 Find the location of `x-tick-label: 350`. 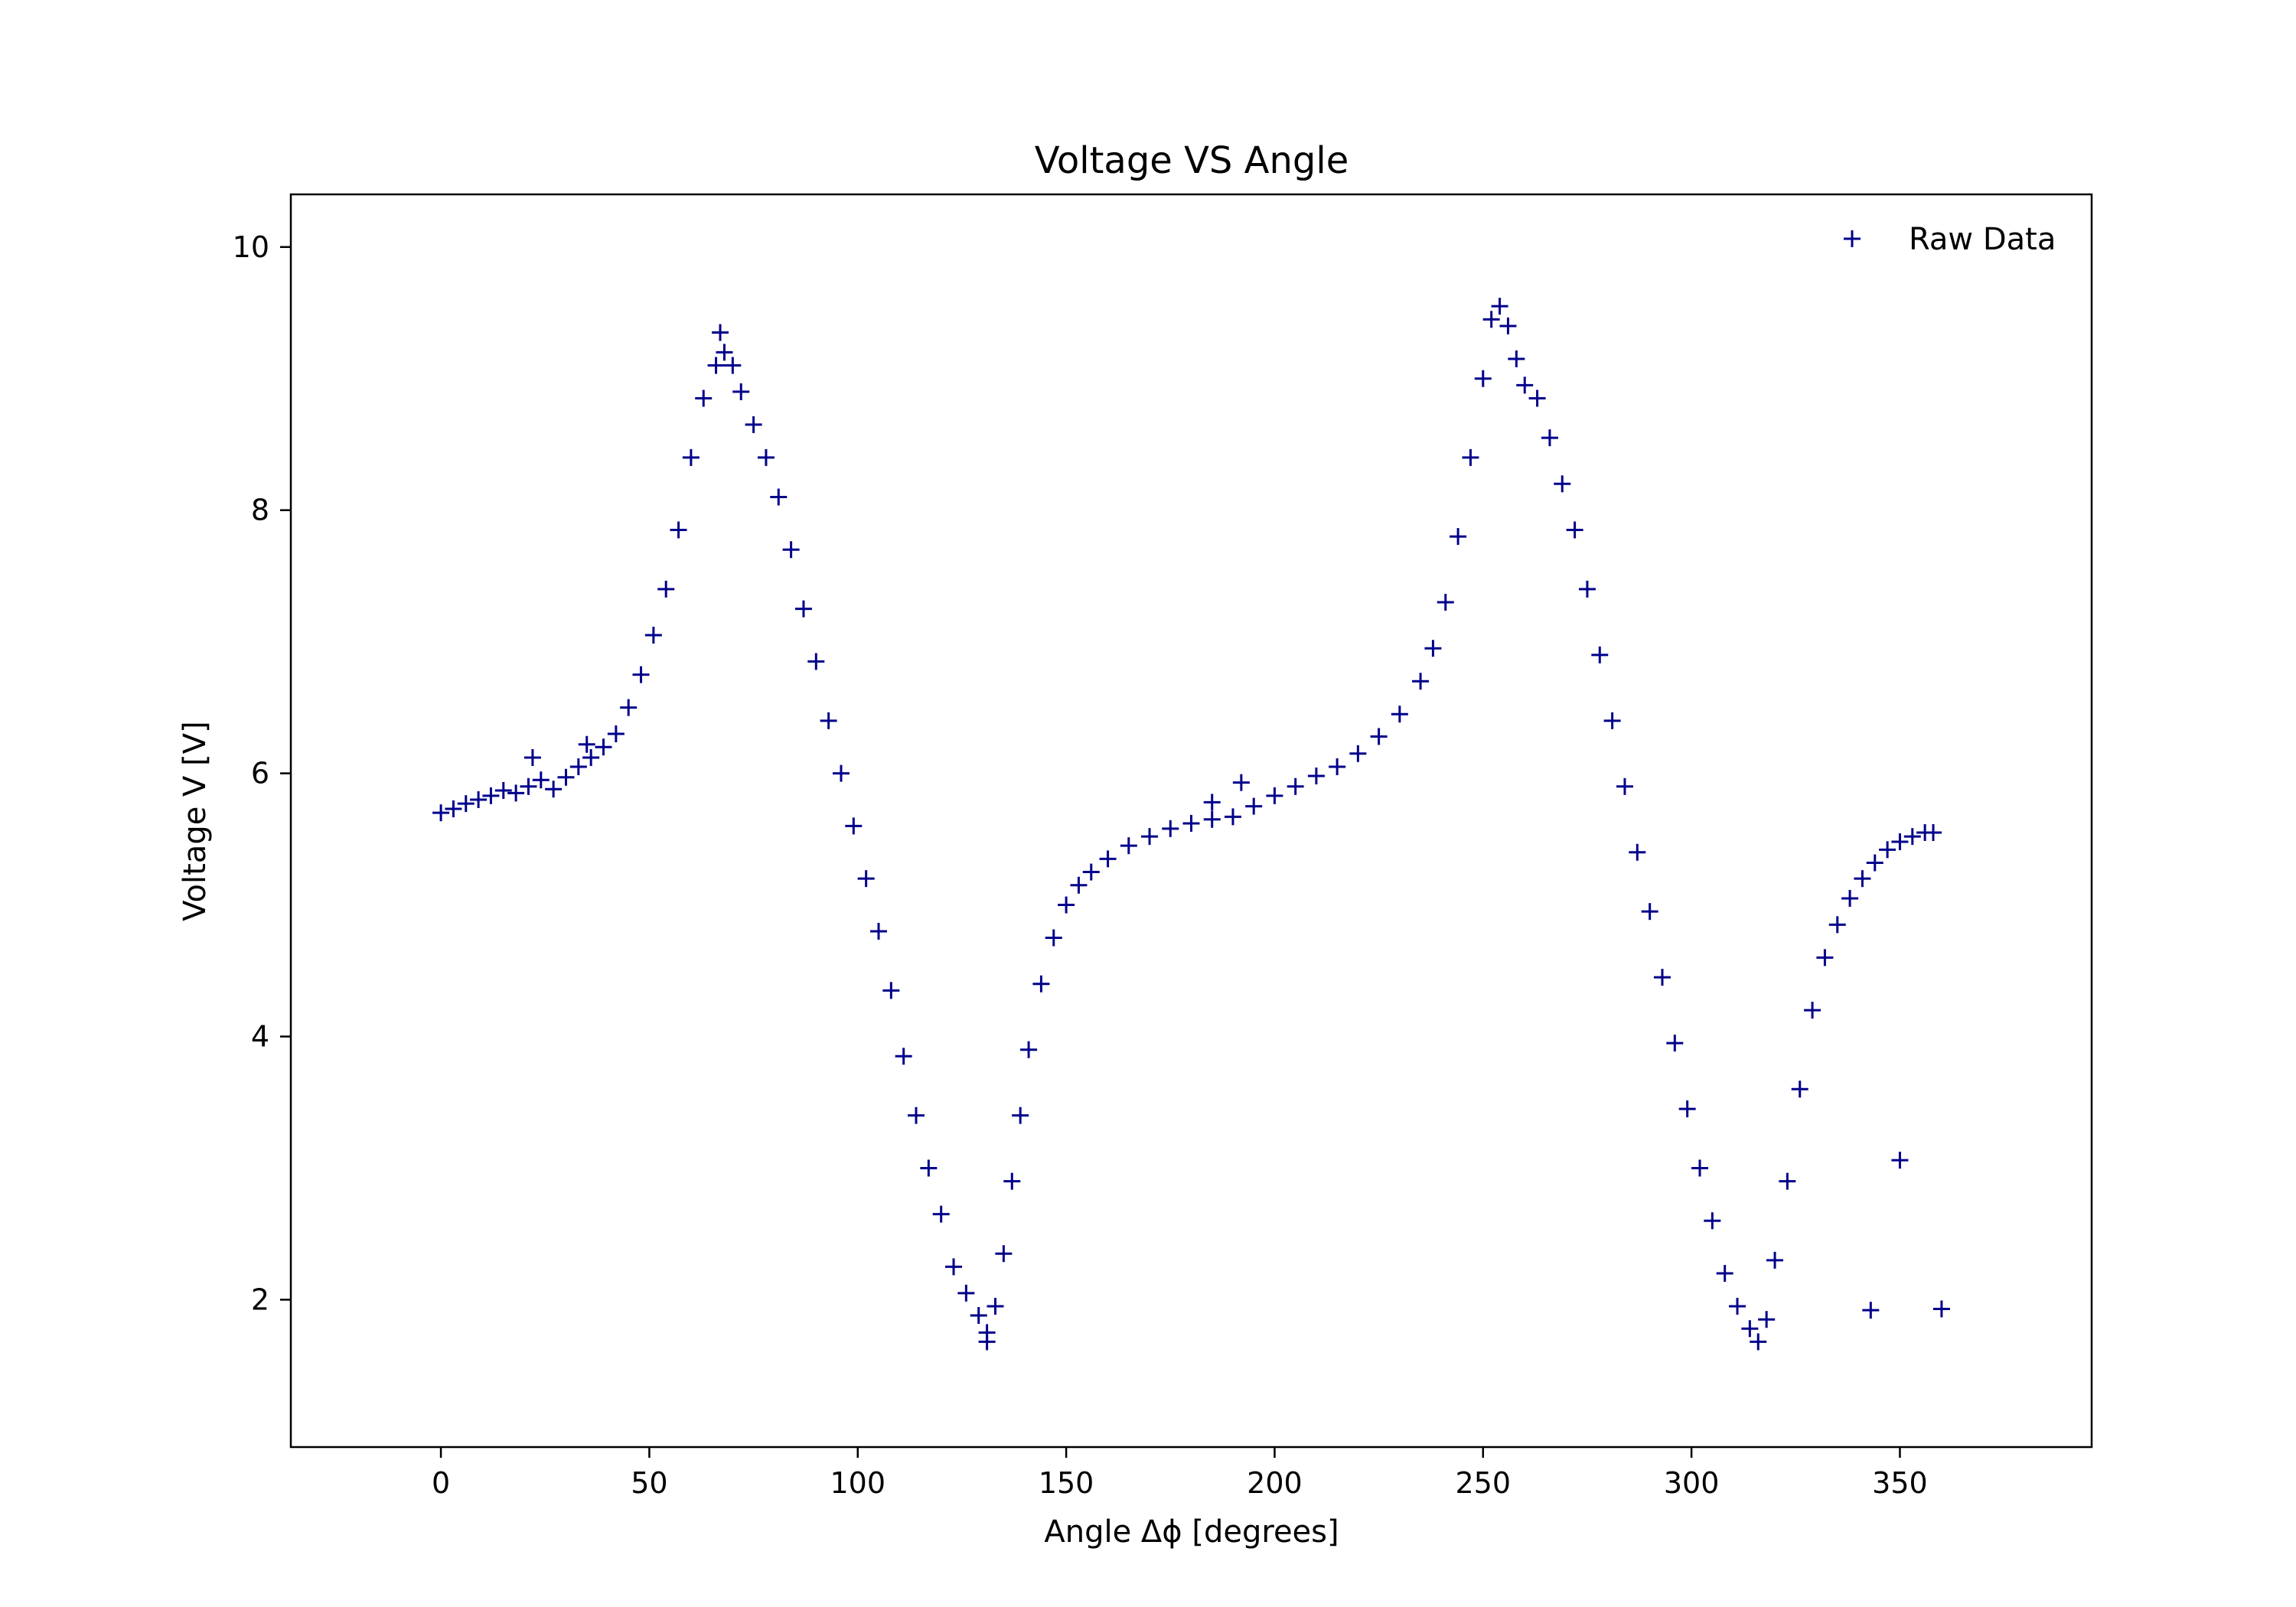

x-tick-label: 350 is located at coordinates (1900, 1483).